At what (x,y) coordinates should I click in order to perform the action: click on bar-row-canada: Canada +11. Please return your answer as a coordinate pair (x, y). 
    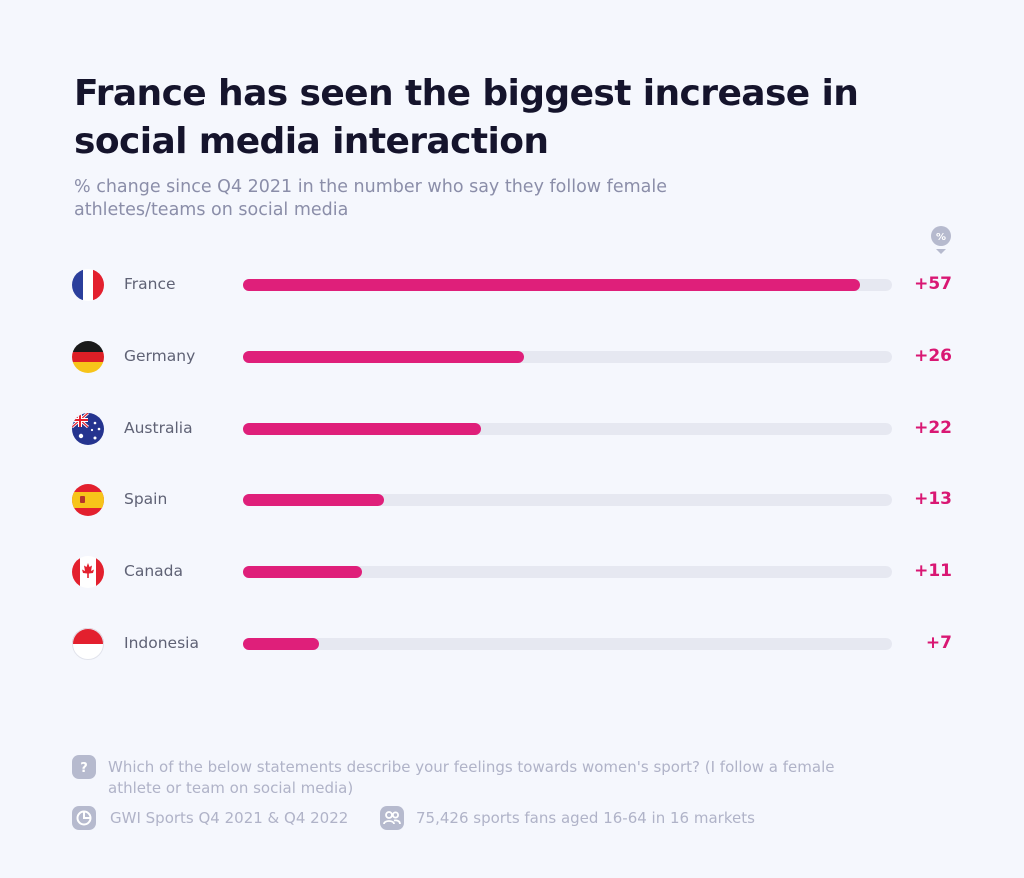
    Looking at the image, I should click on (512, 572).